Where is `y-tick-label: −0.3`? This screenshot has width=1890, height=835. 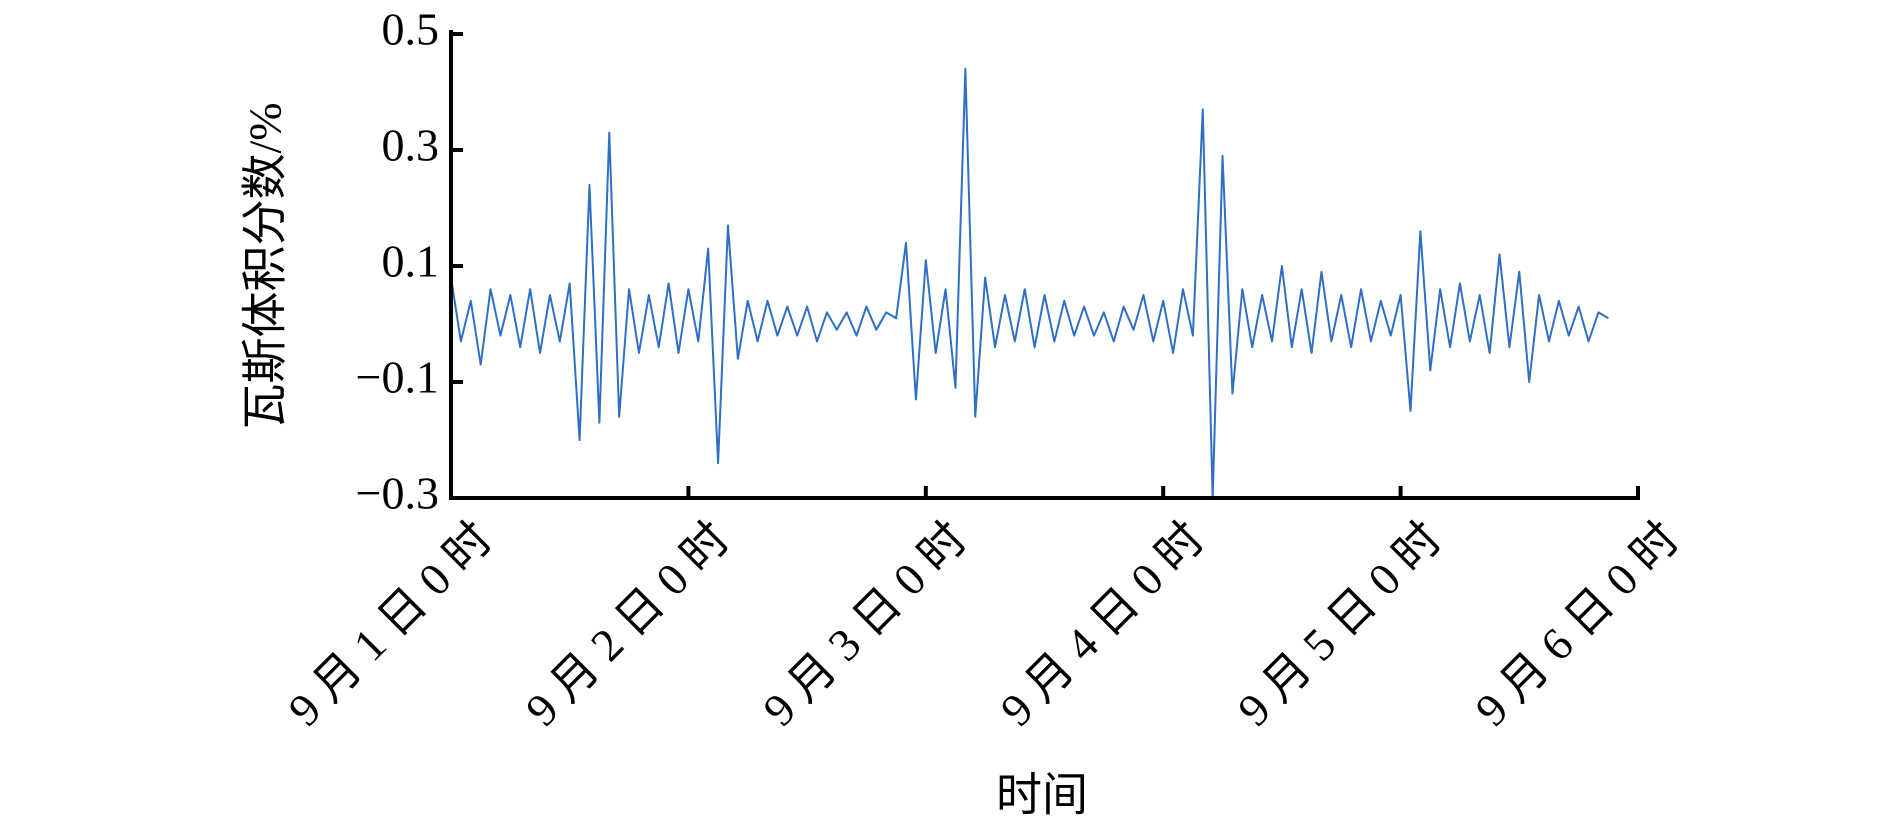 y-tick-label: −0.3 is located at coordinates (397, 493).